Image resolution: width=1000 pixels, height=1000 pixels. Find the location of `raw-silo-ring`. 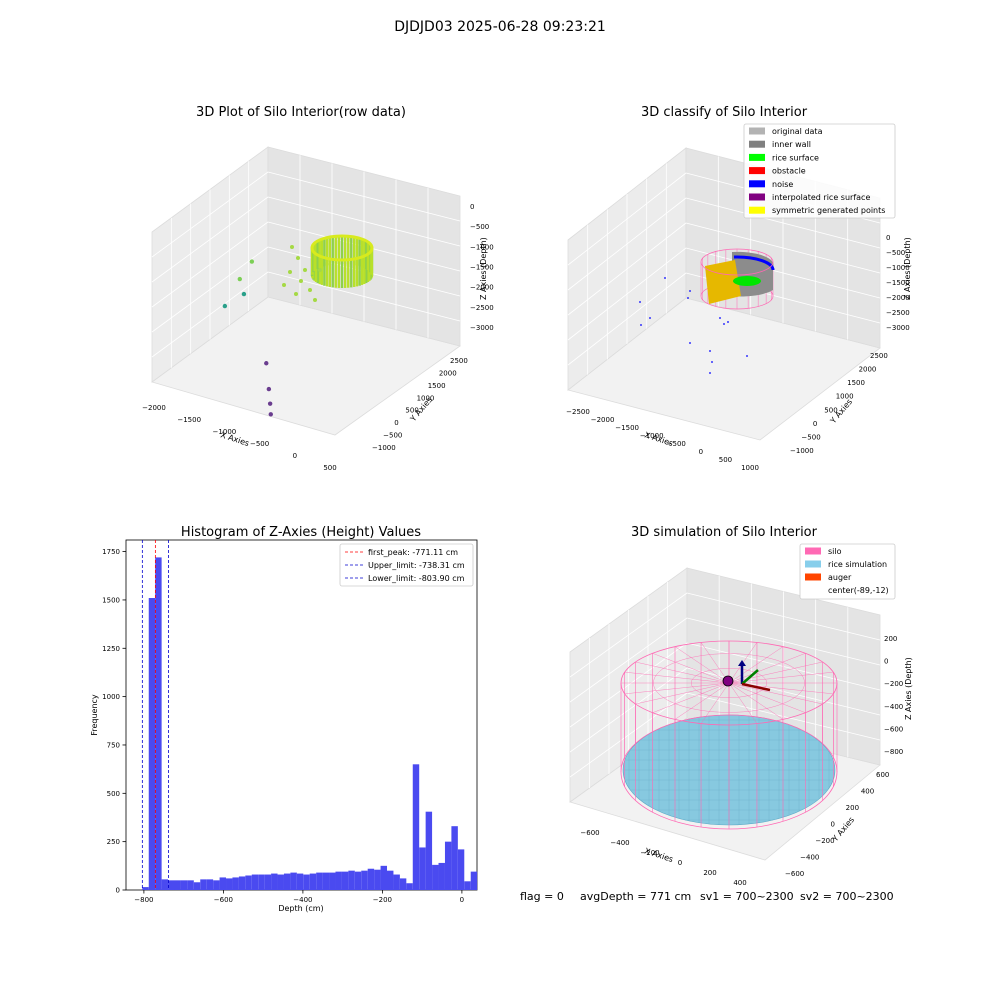

raw-silo-ring is located at coordinates (328, 268).